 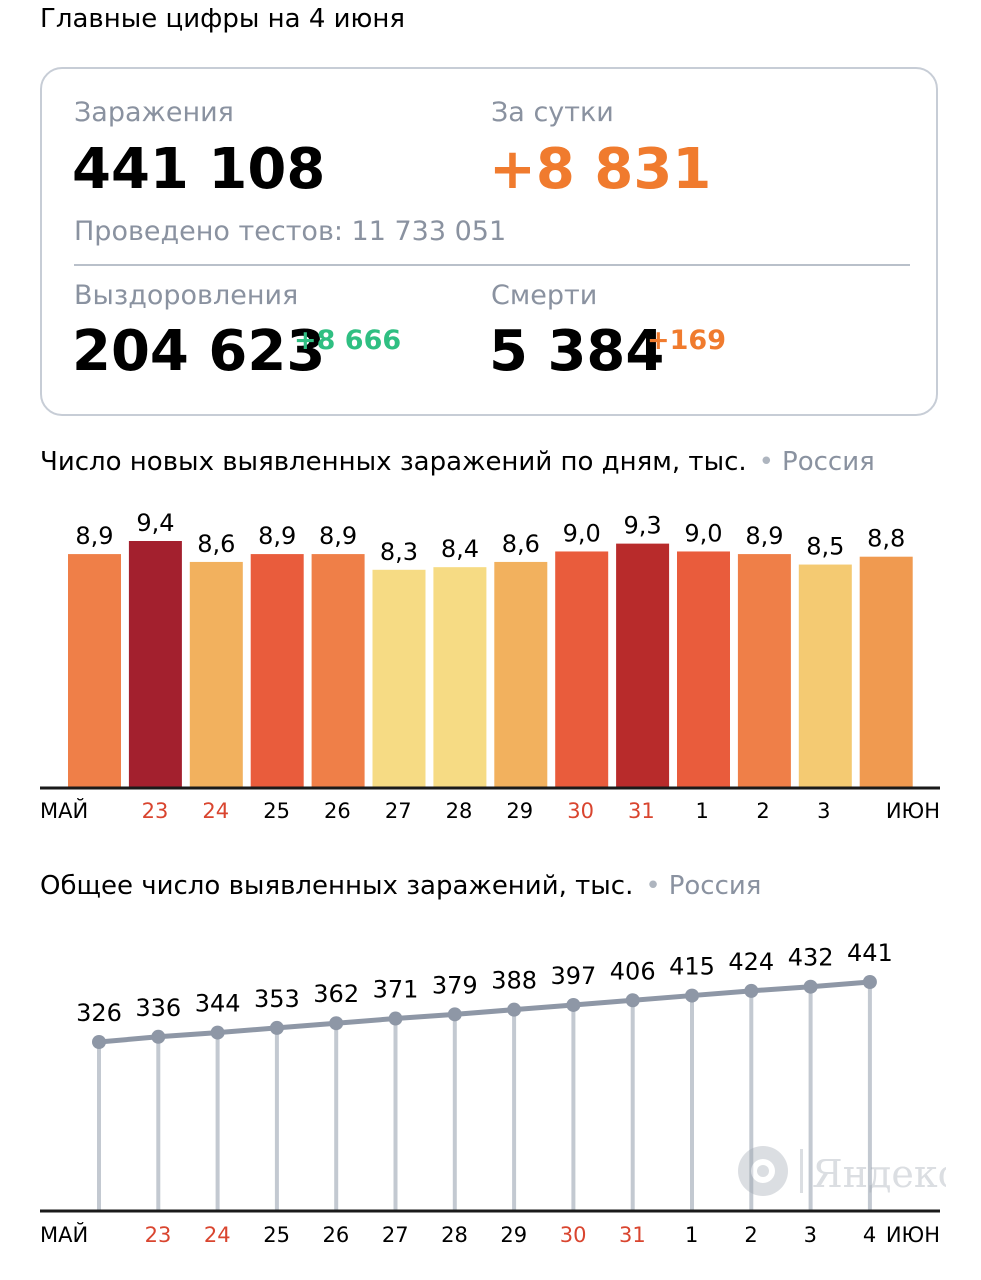 What do you see at coordinates (641, 811) in the screenshot?
I see `daily-x-tick-label: 31` at bounding box center [641, 811].